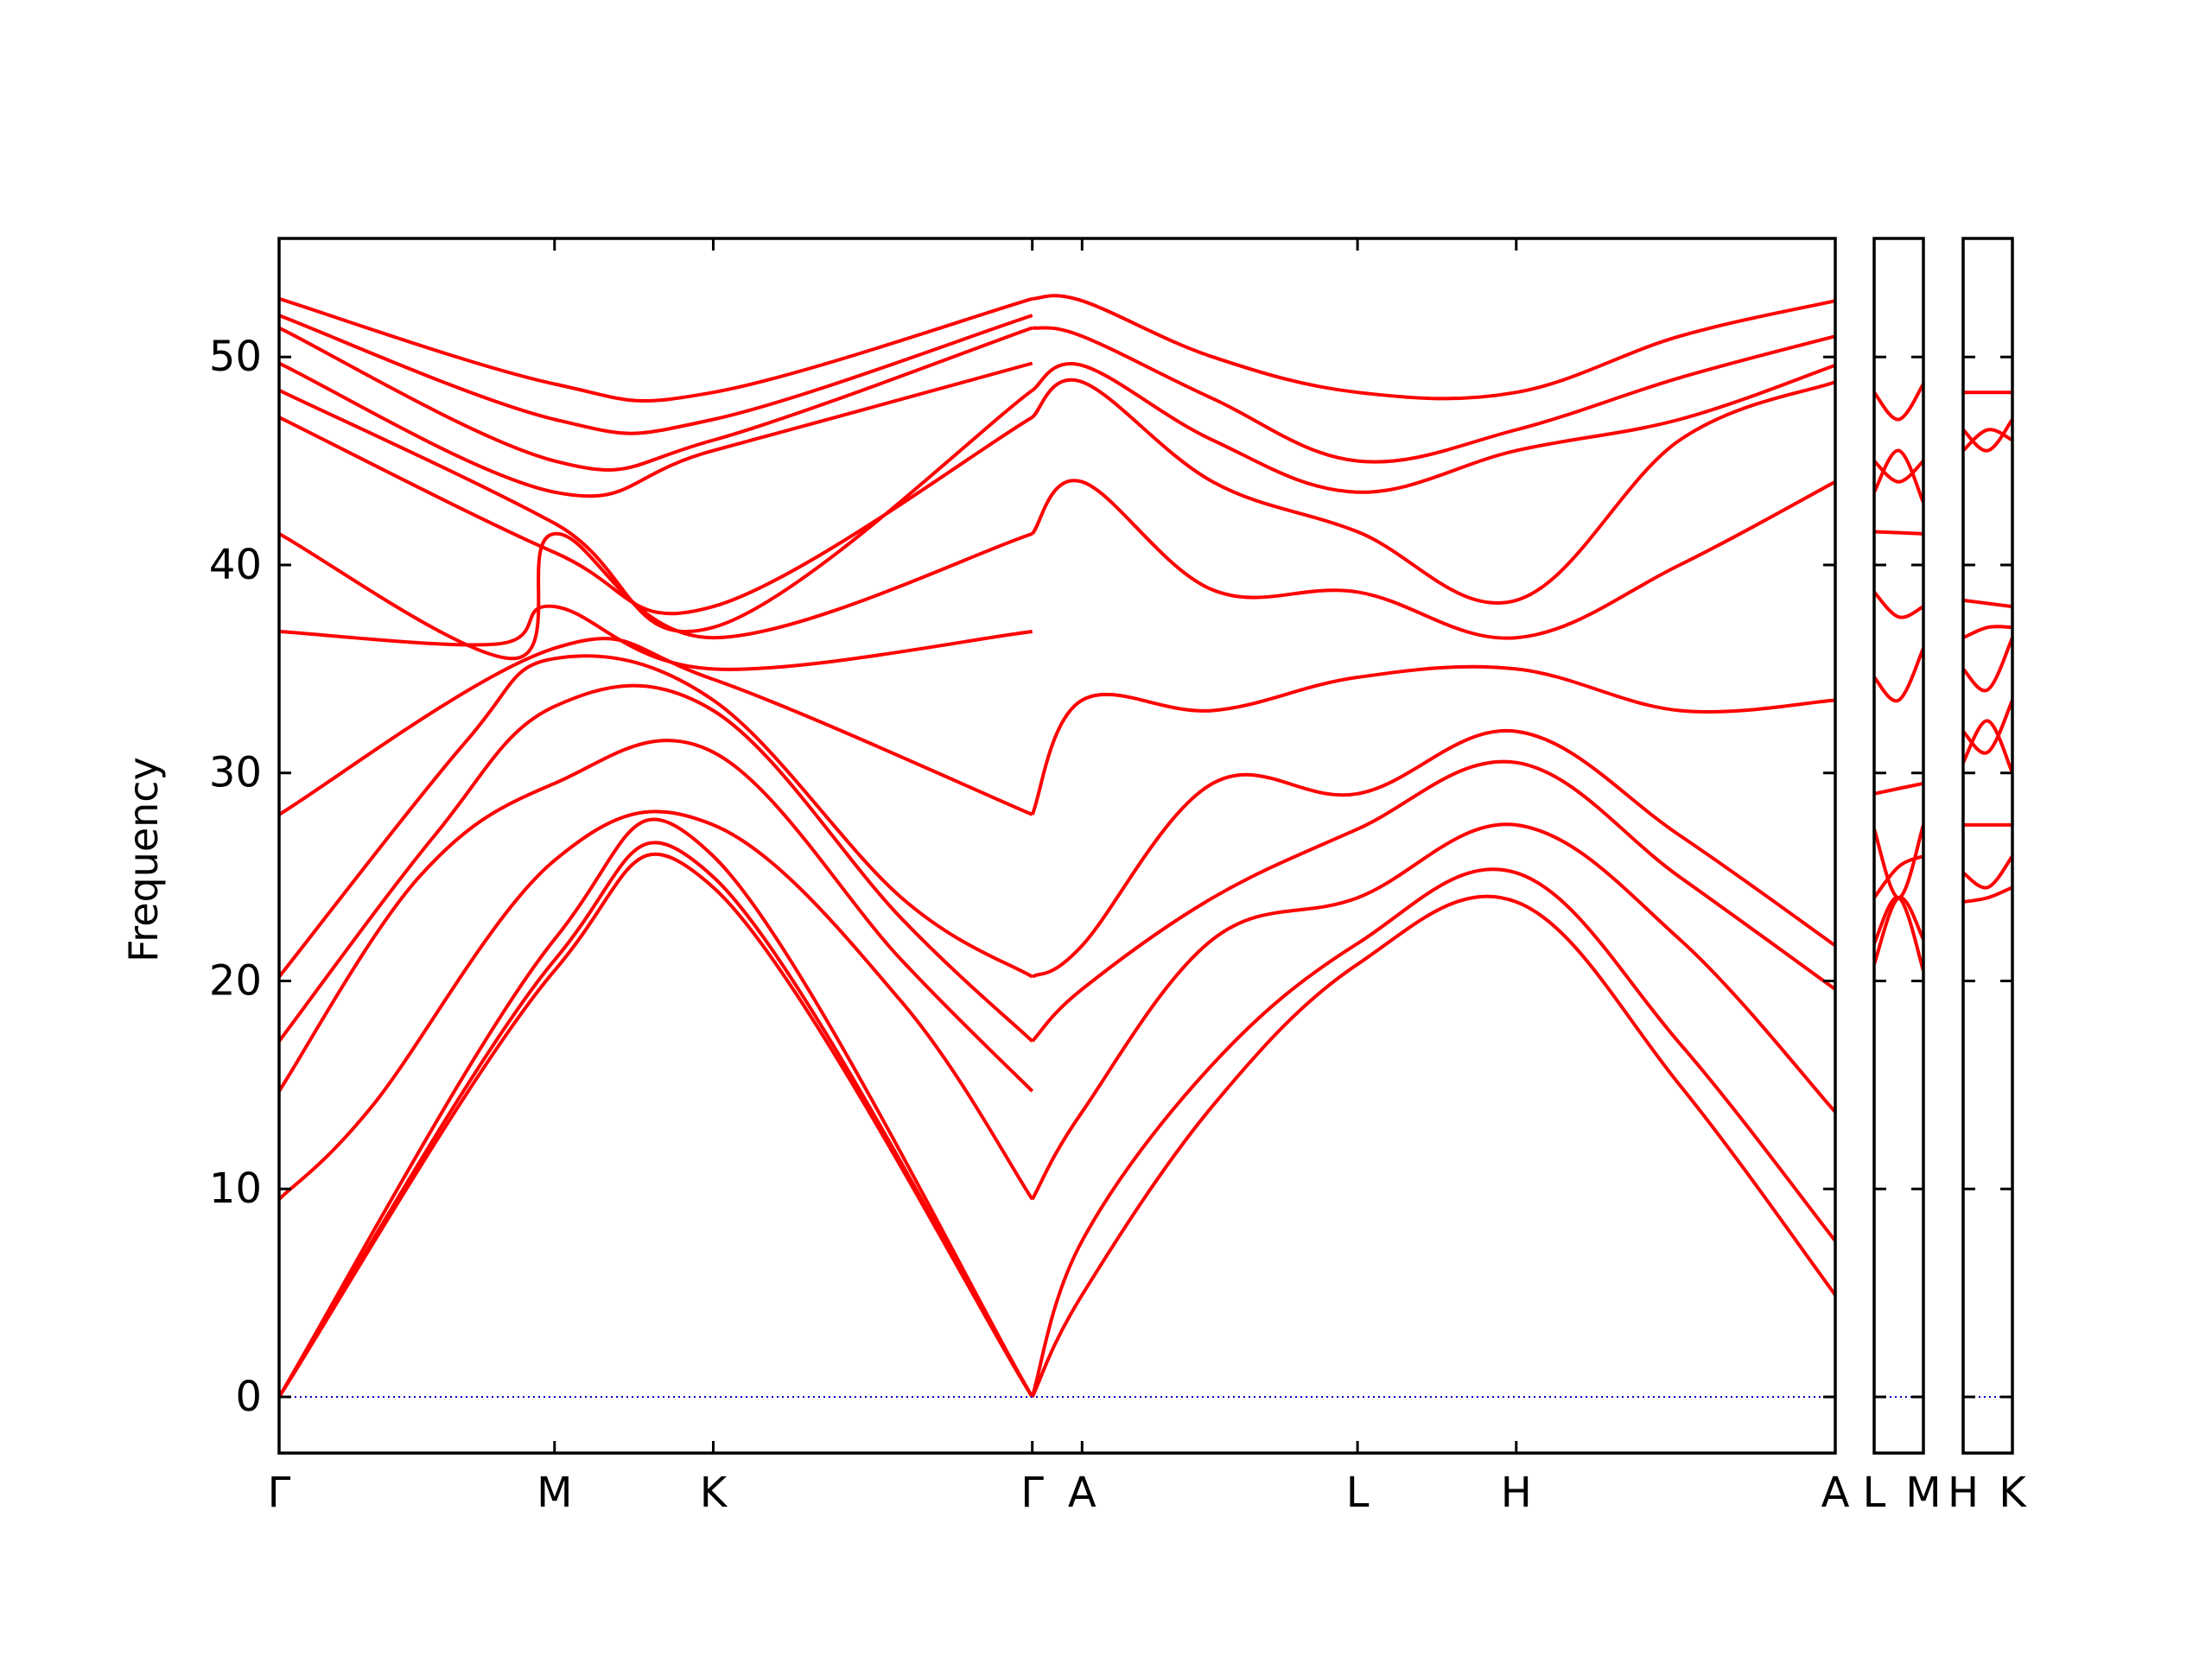  Describe the element at coordinates (235, 565) in the screenshot. I see `y-tick-label-40: 40` at that location.